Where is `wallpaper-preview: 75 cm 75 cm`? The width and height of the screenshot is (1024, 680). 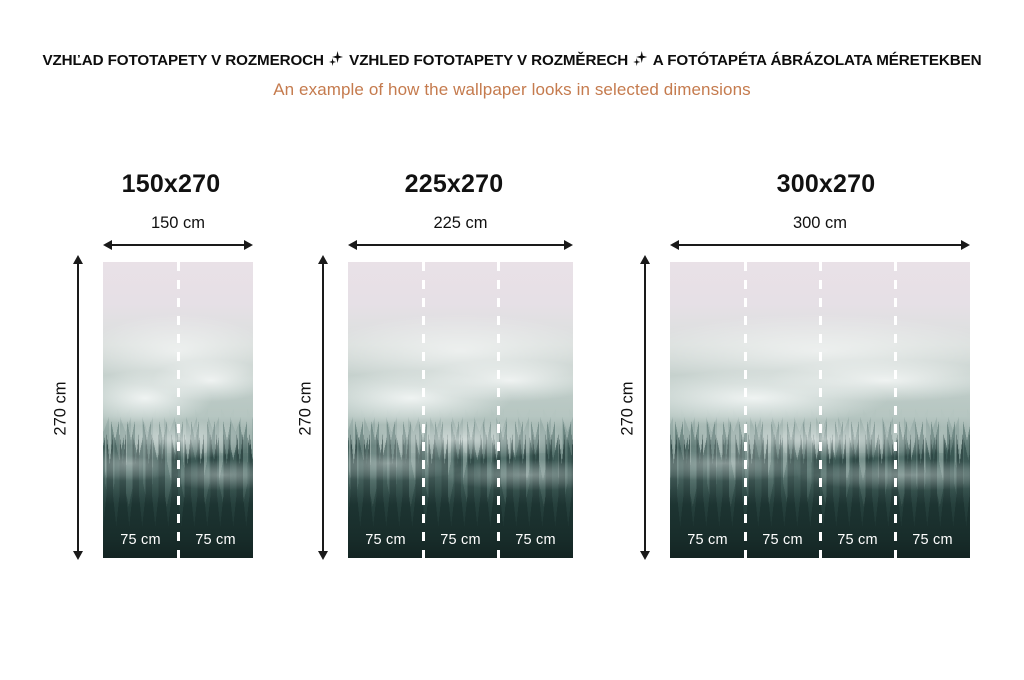
wallpaper-preview: 75 cm 75 cm is located at coordinates (178, 410).